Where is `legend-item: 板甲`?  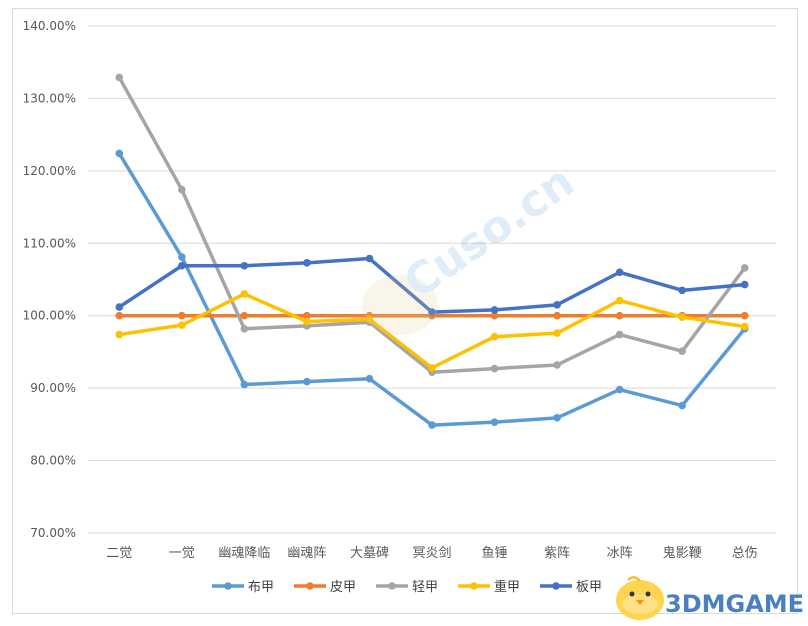 legend-item: 板甲 is located at coordinates (571, 587).